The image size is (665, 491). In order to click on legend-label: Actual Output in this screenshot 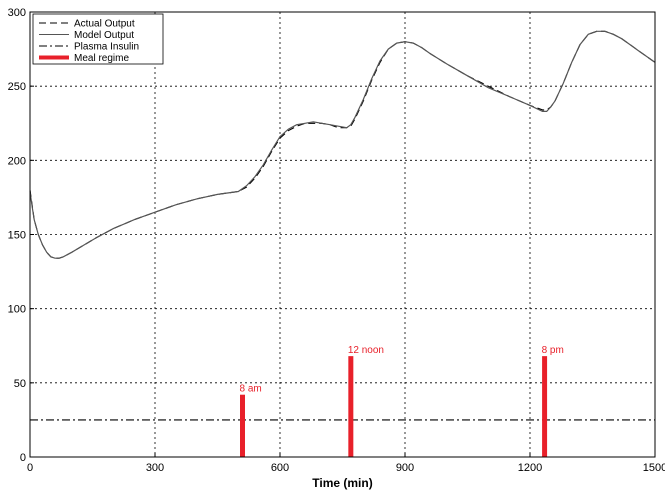, I will do `click(104, 24)`.